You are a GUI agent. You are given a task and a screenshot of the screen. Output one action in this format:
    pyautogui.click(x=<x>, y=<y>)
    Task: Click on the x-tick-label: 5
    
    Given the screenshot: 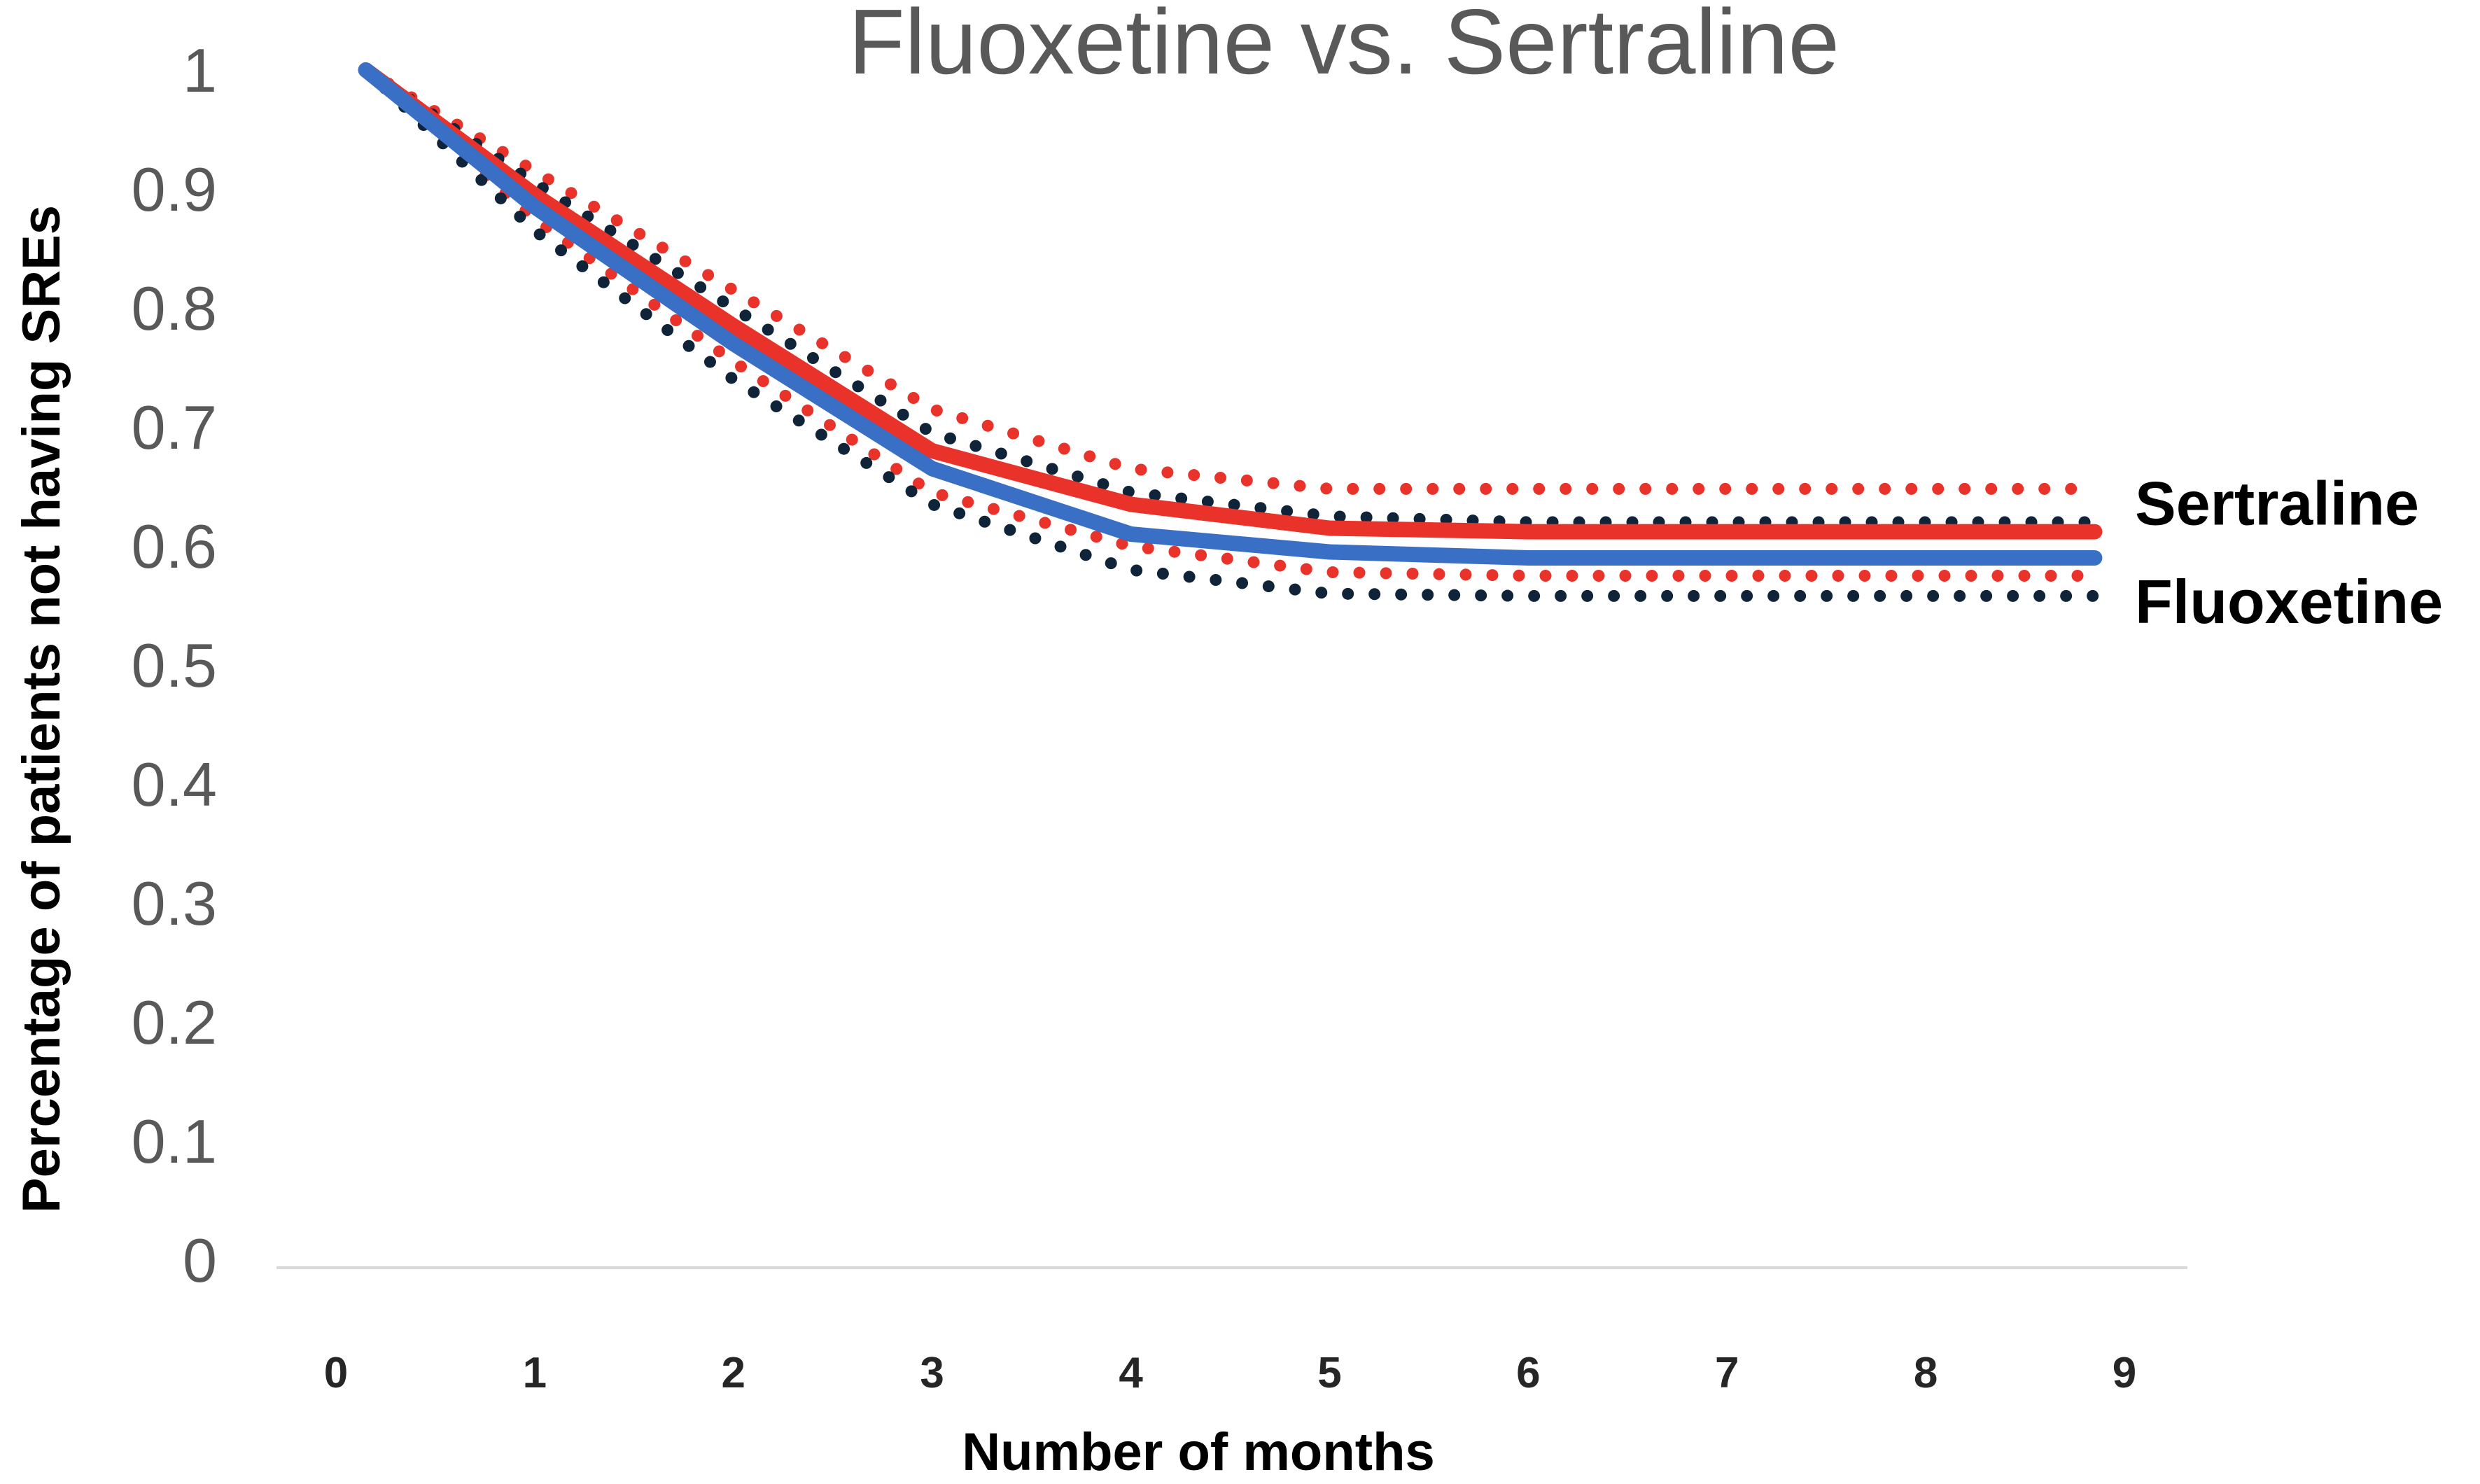 What is the action you would take?
    pyautogui.click(x=1329, y=1373)
    